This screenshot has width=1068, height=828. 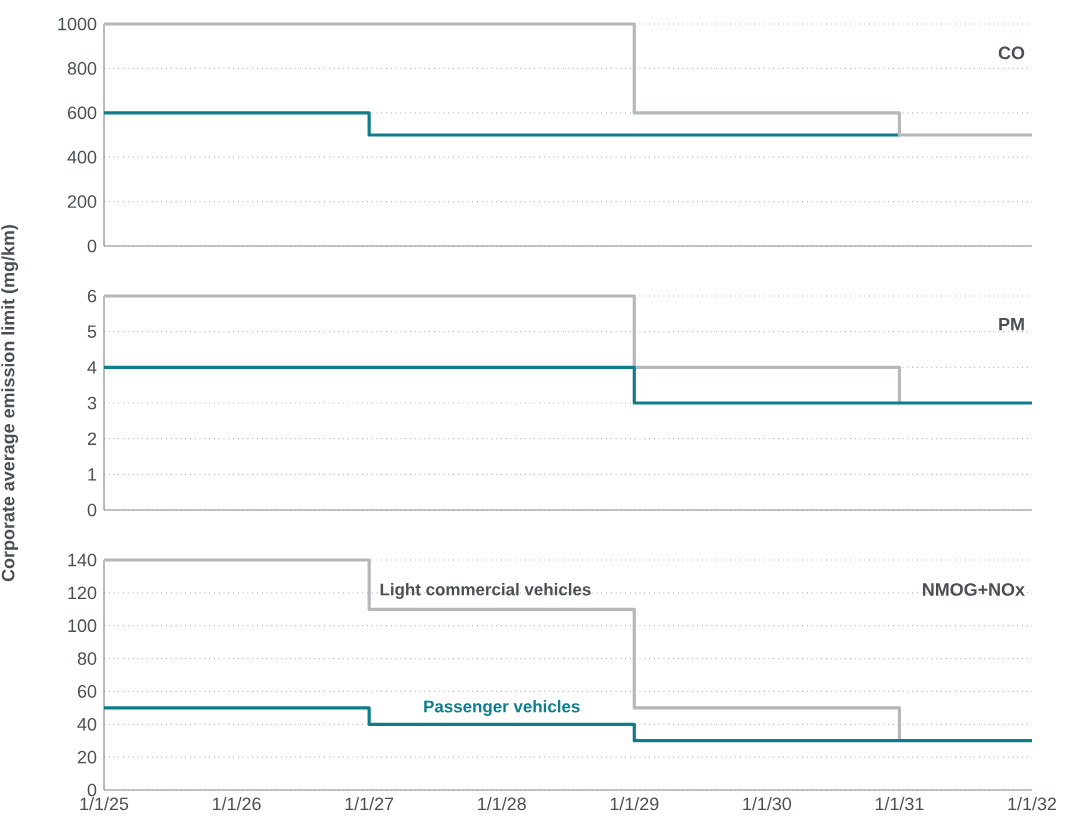 What do you see at coordinates (82, 560) in the screenshot?
I see `y-tick-label: 140` at bounding box center [82, 560].